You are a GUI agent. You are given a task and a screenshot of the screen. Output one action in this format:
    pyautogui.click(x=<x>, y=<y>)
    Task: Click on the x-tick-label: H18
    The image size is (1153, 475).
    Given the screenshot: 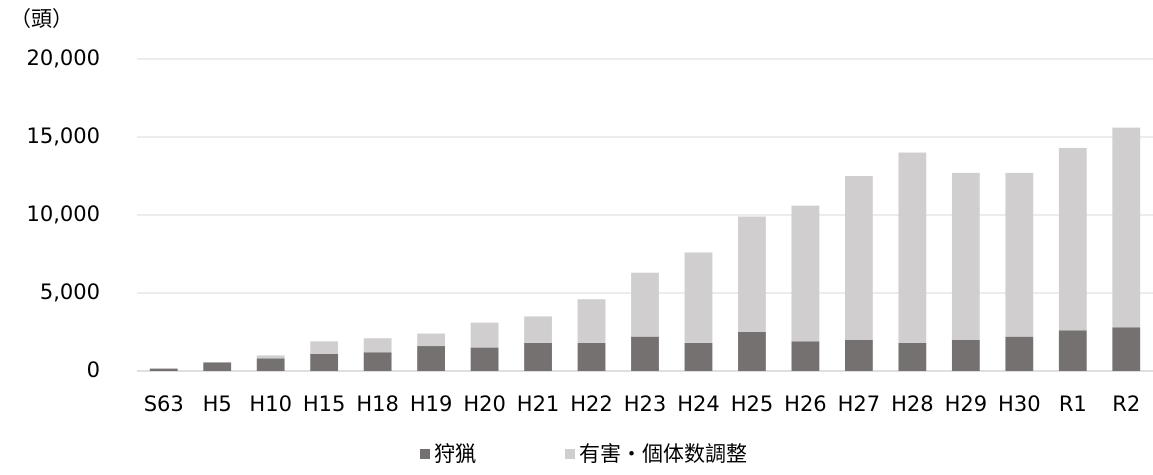 What is the action you would take?
    pyautogui.click(x=377, y=404)
    